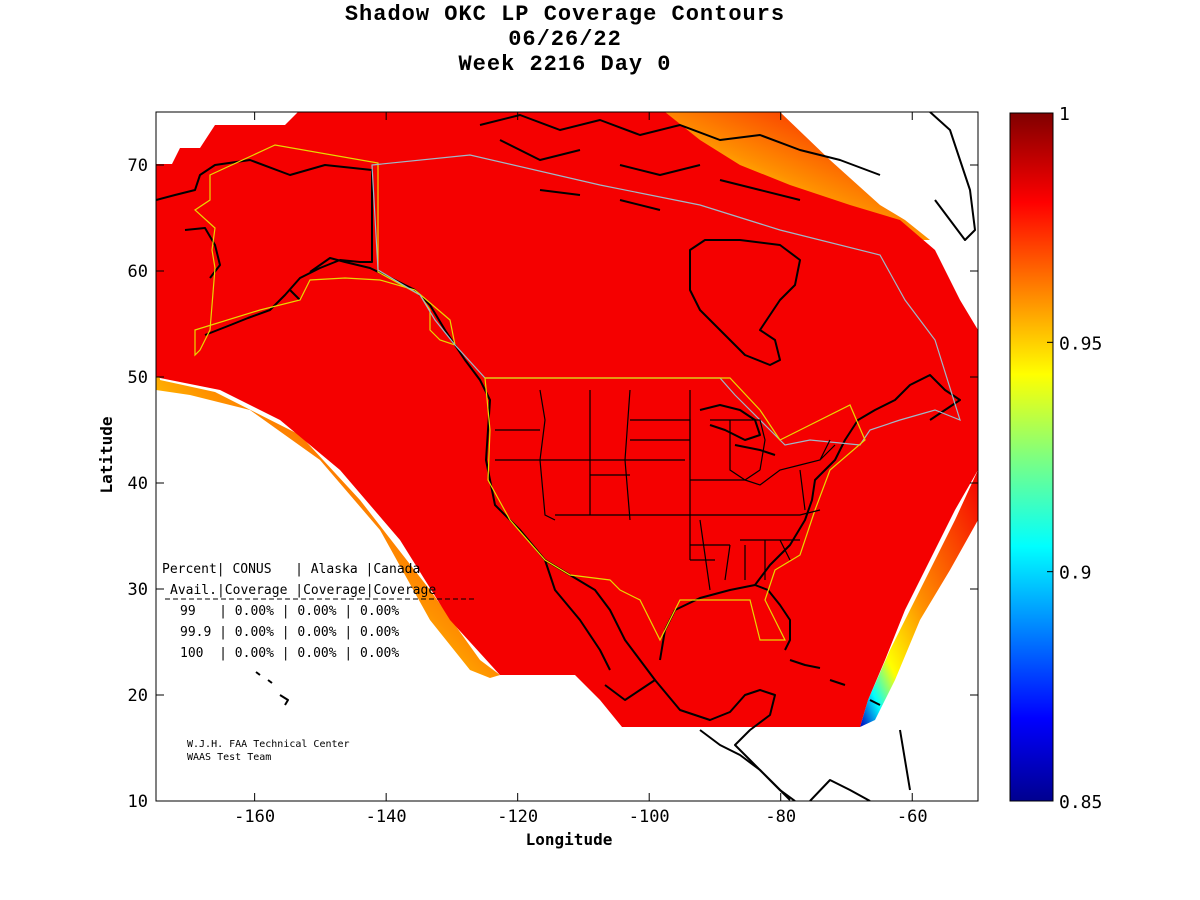 The width and height of the screenshot is (1200, 900). Describe the element at coordinates (289, 611) in the screenshot. I see `table-row: 99 | 0.00% | 0.00% | 0.00%` at that location.